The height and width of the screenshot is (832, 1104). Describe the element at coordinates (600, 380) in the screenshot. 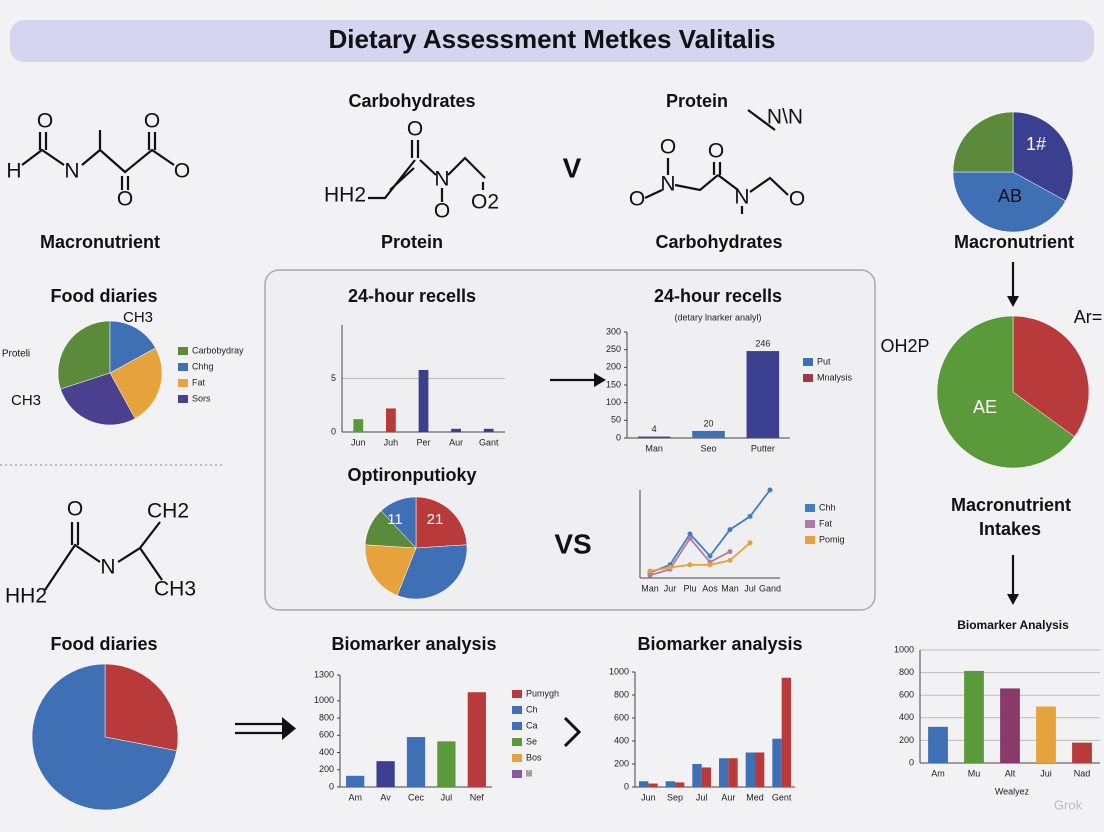

I see `arrow-head` at that location.